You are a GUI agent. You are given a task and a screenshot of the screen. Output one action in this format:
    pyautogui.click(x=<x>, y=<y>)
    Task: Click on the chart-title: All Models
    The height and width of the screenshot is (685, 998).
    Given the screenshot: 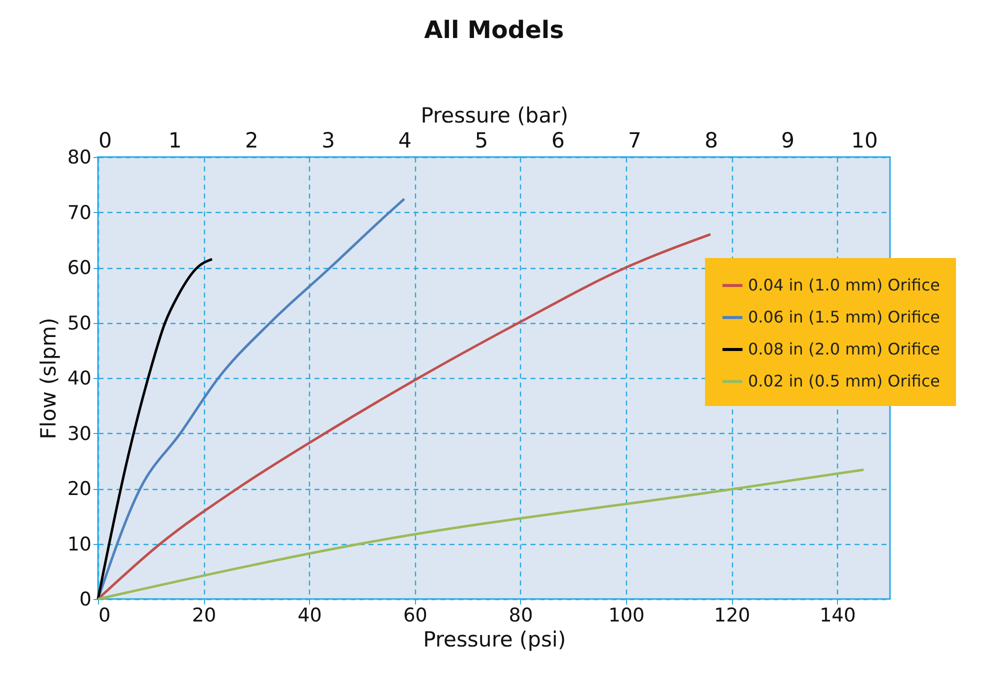 What is the action you would take?
    pyautogui.click(x=494, y=30)
    